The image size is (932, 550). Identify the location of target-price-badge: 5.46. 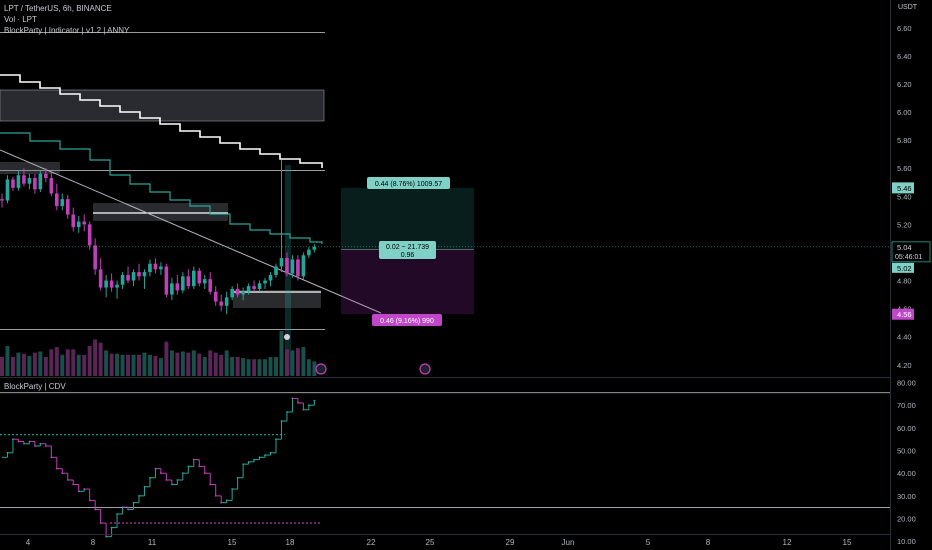
(904, 188).